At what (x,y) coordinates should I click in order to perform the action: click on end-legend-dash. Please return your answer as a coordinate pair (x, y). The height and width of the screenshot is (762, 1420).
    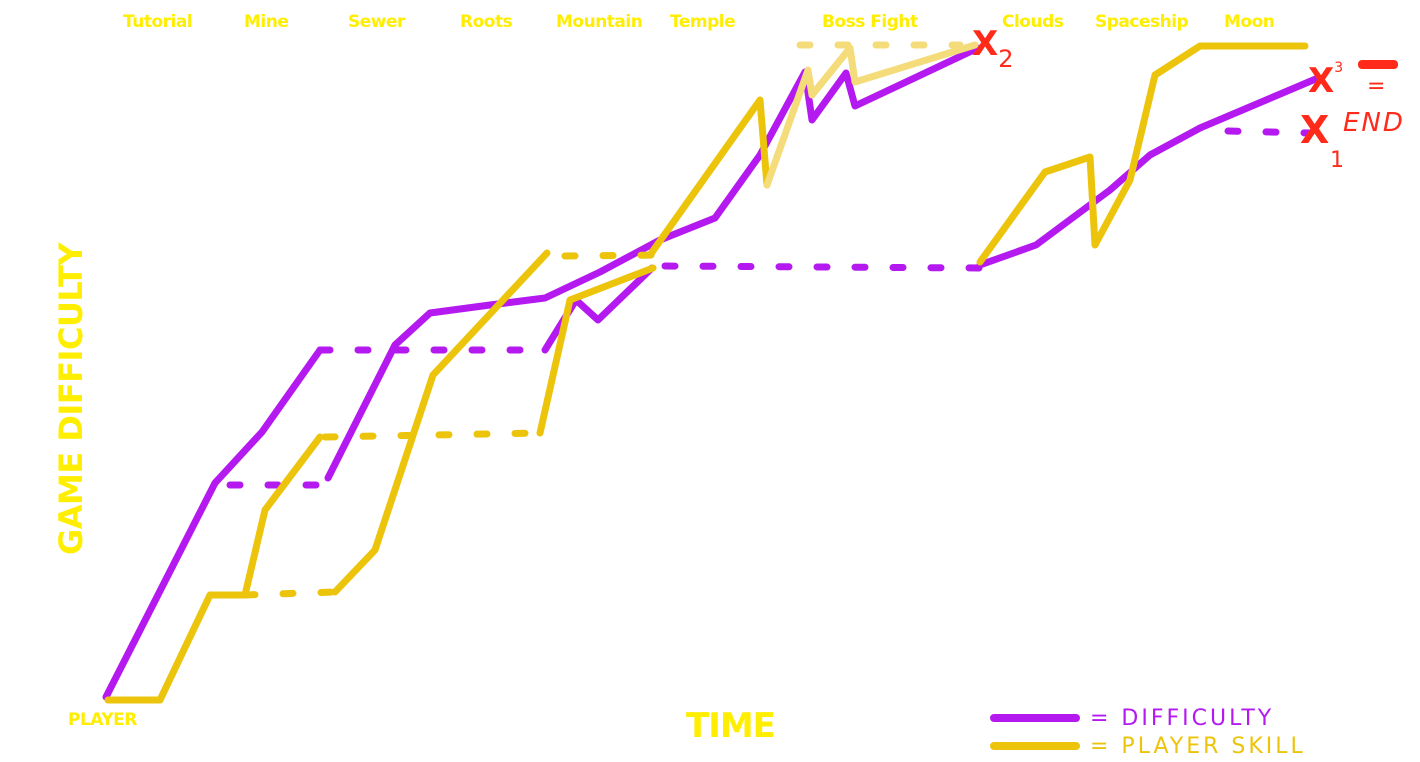
    Looking at the image, I should click on (1378, 64).